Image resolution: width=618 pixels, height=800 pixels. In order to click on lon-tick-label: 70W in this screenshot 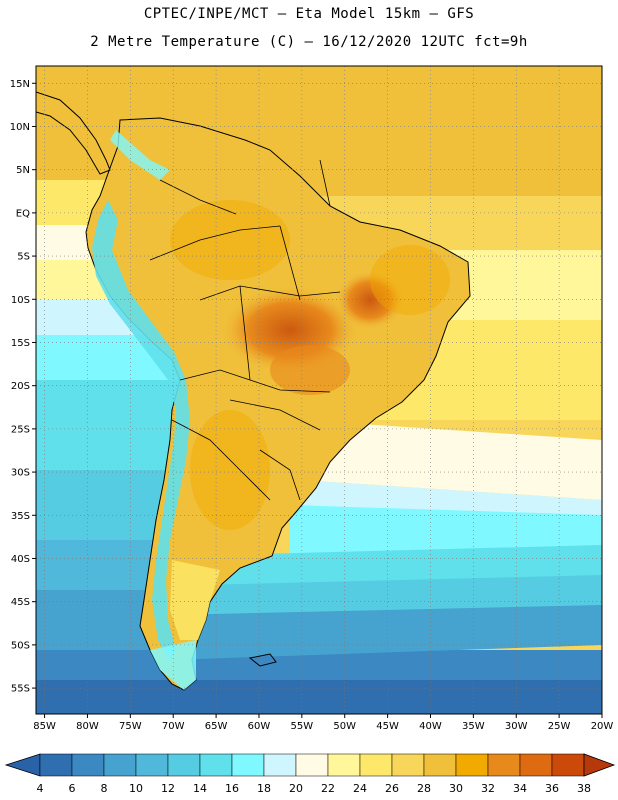, I will do `click(173, 726)`.